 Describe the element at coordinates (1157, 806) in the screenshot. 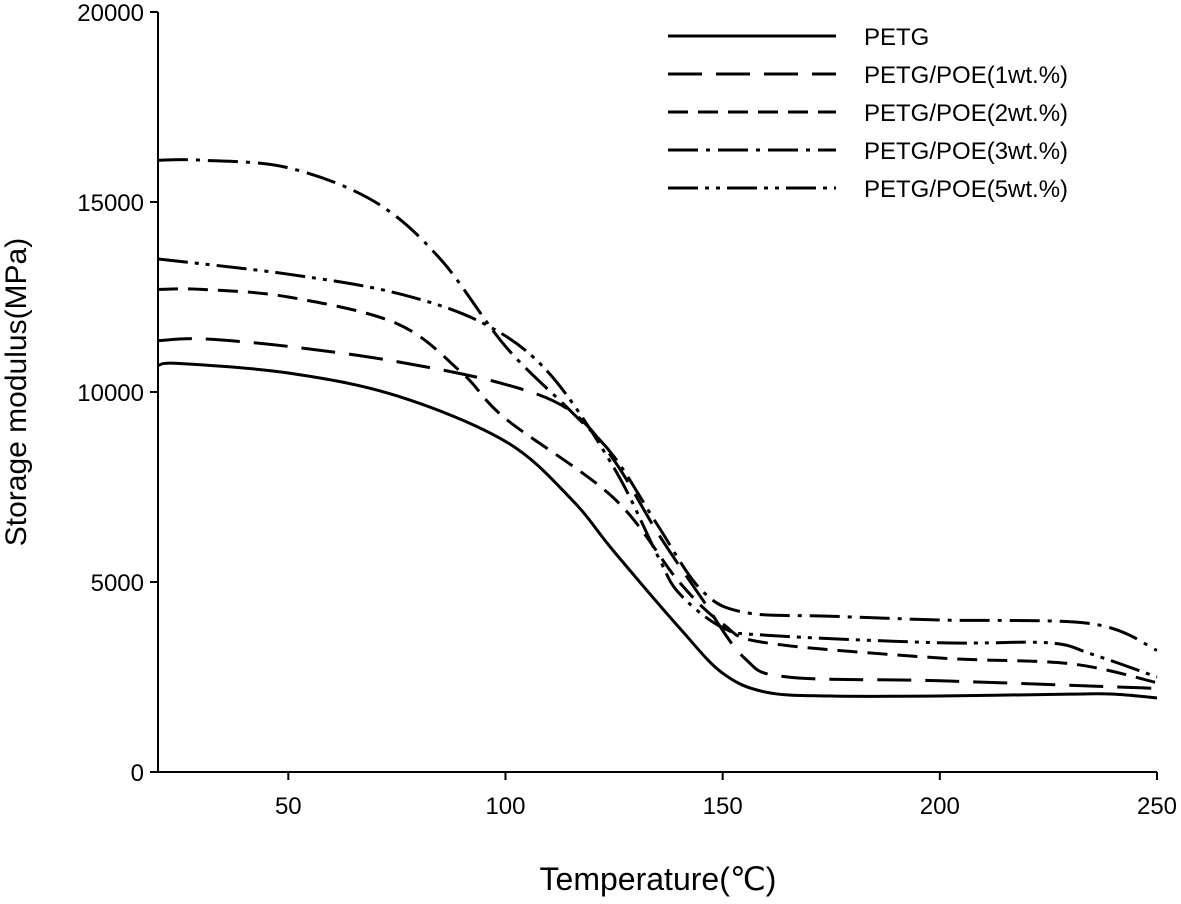

I see `x-tick-label: 250` at that location.